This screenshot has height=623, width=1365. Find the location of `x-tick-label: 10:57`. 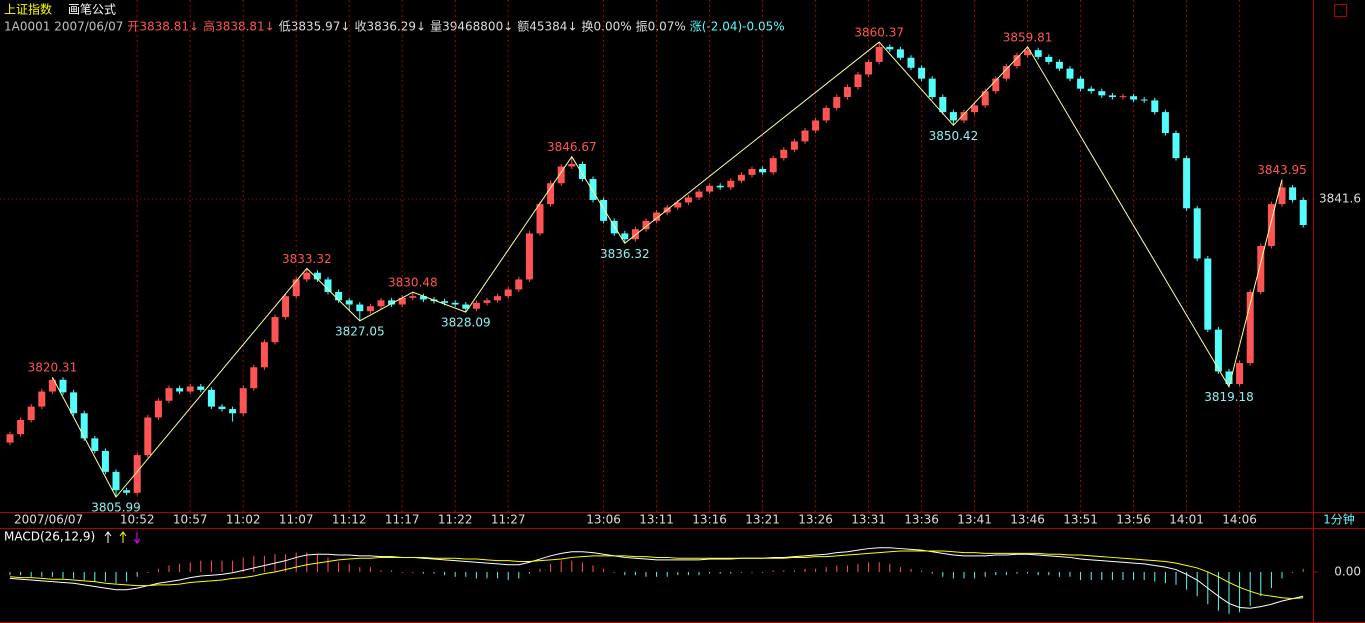

x-tick-label: 10:57 is located at coordinates (190, 520).